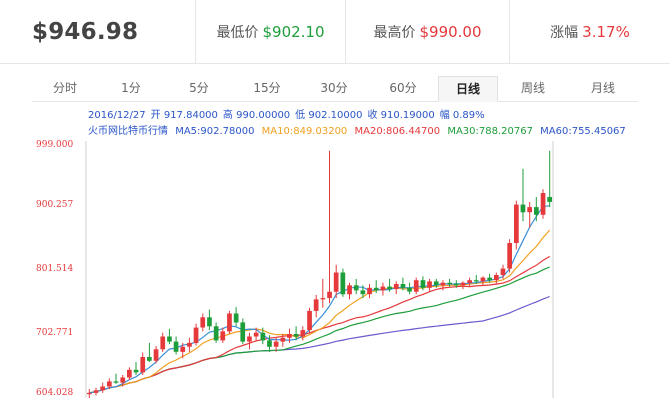  Describe the element at coordinates (190, 115) in the screenshot. I see `ohlc-open: 917.84000` at that location.